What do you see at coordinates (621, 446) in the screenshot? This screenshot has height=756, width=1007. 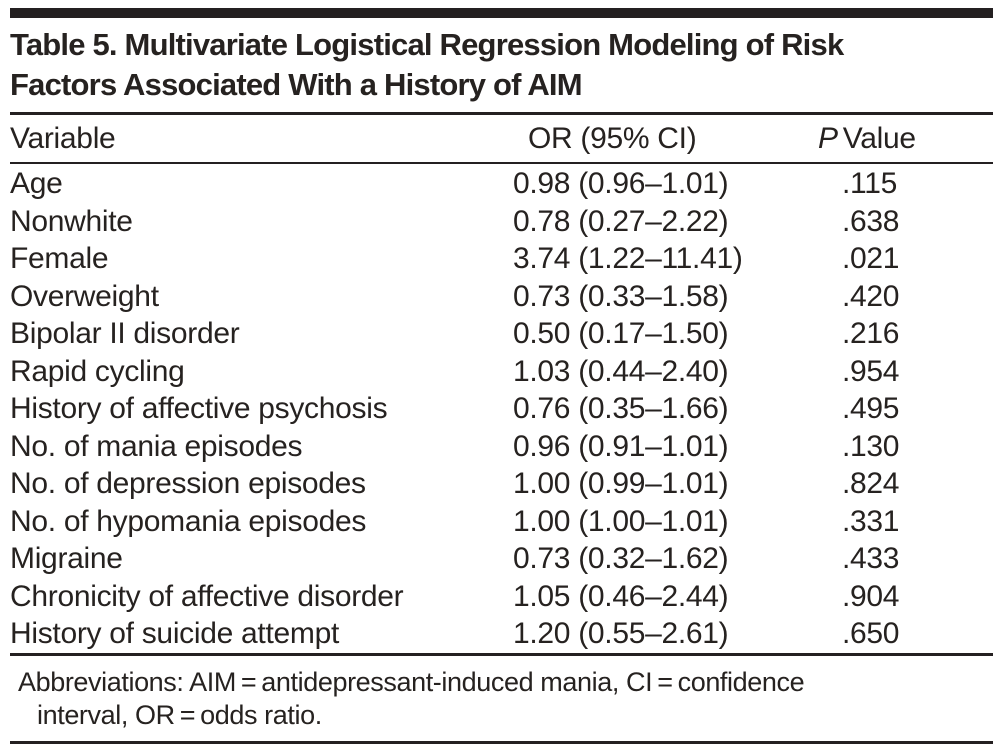 I see `or-ci-cell: 0.96 (0.91–1.01)` at bounding box center [621, 446].